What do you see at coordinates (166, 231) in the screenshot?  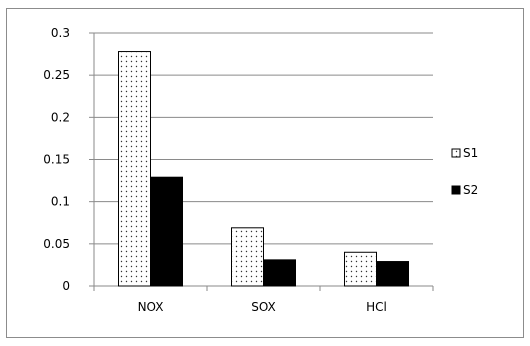 I see `bar-s2-nox` at bounding box center [166, 231].